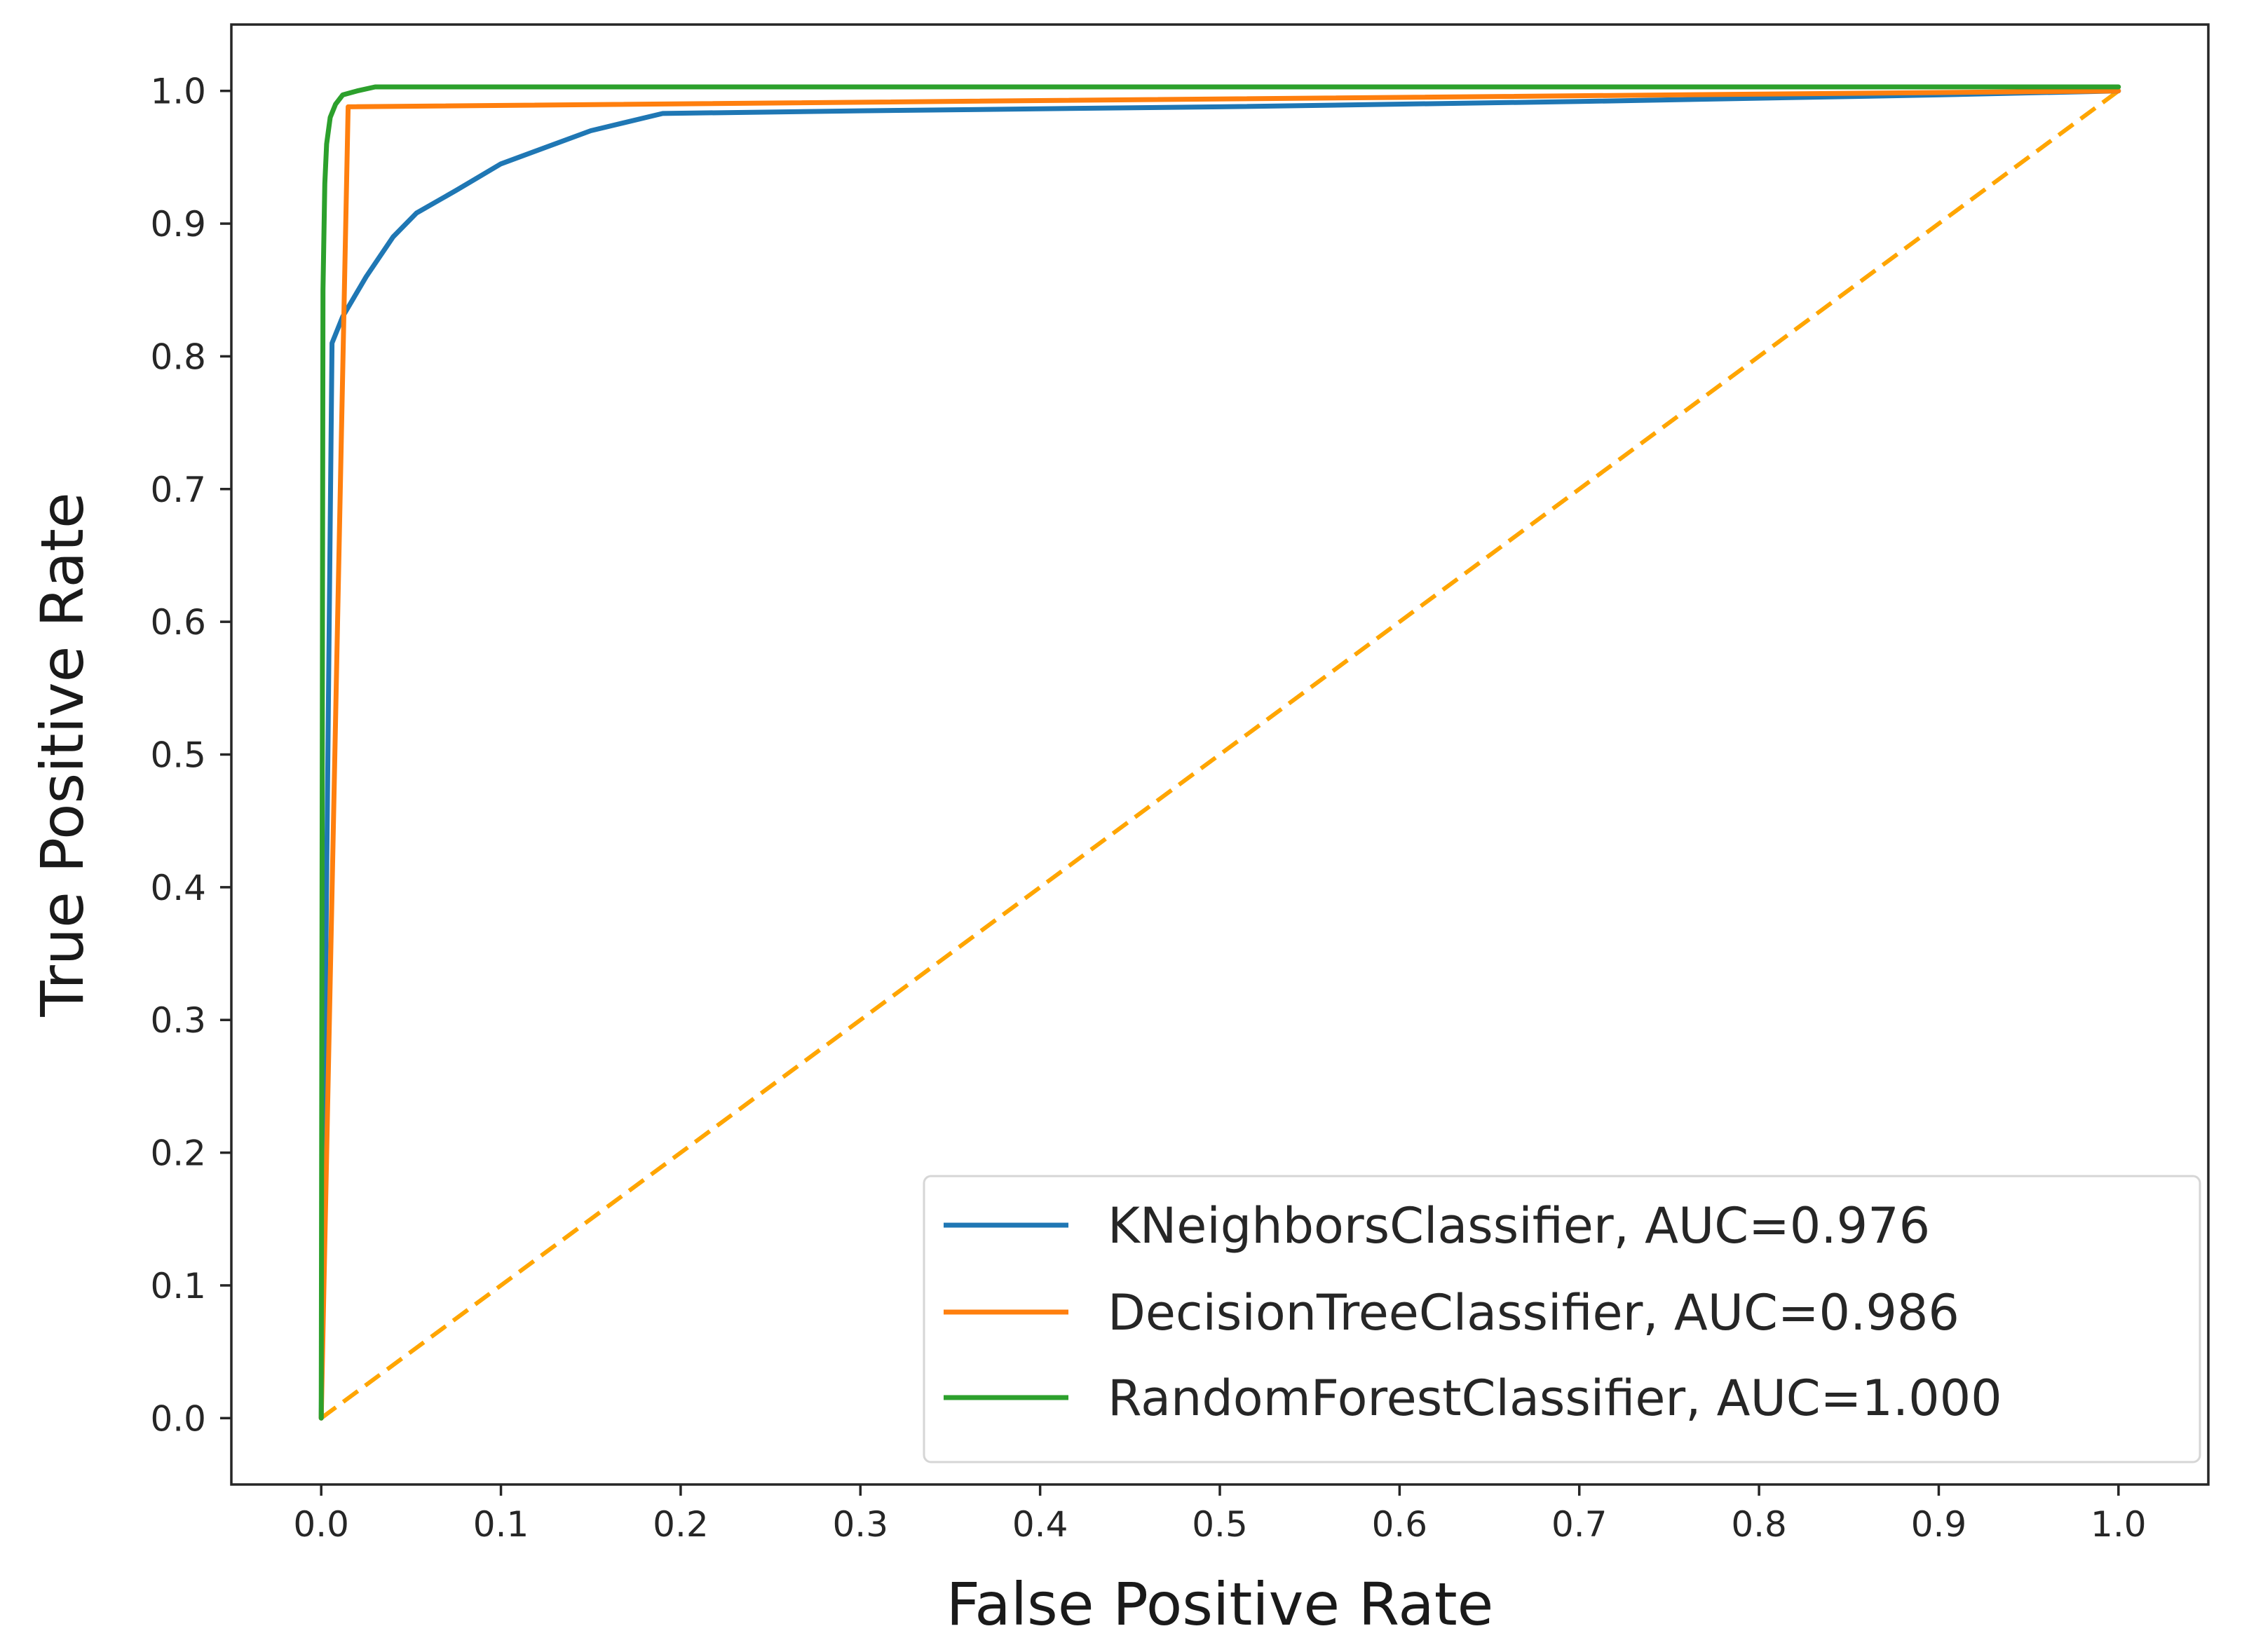 This screenshot has height=1652, width=2249. What do you see at coordinates (178, 91) in the screenshot?
I see `y-tick-label: 1.0` at bounding box center [178, 91].